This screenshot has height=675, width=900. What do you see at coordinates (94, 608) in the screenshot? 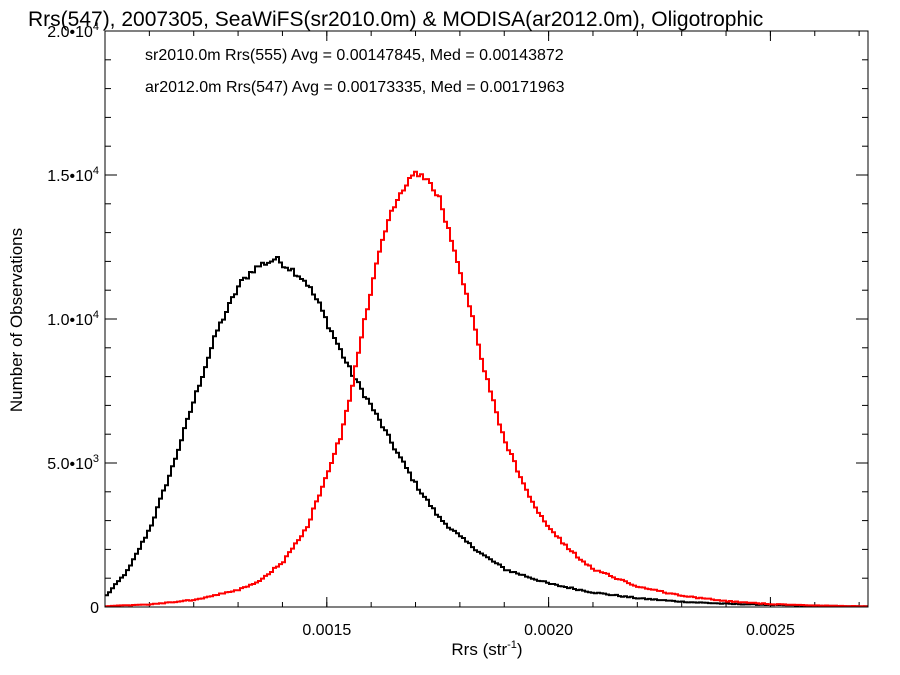
I see `y-tick-label-0: 0` at bounding box center [94, 608].